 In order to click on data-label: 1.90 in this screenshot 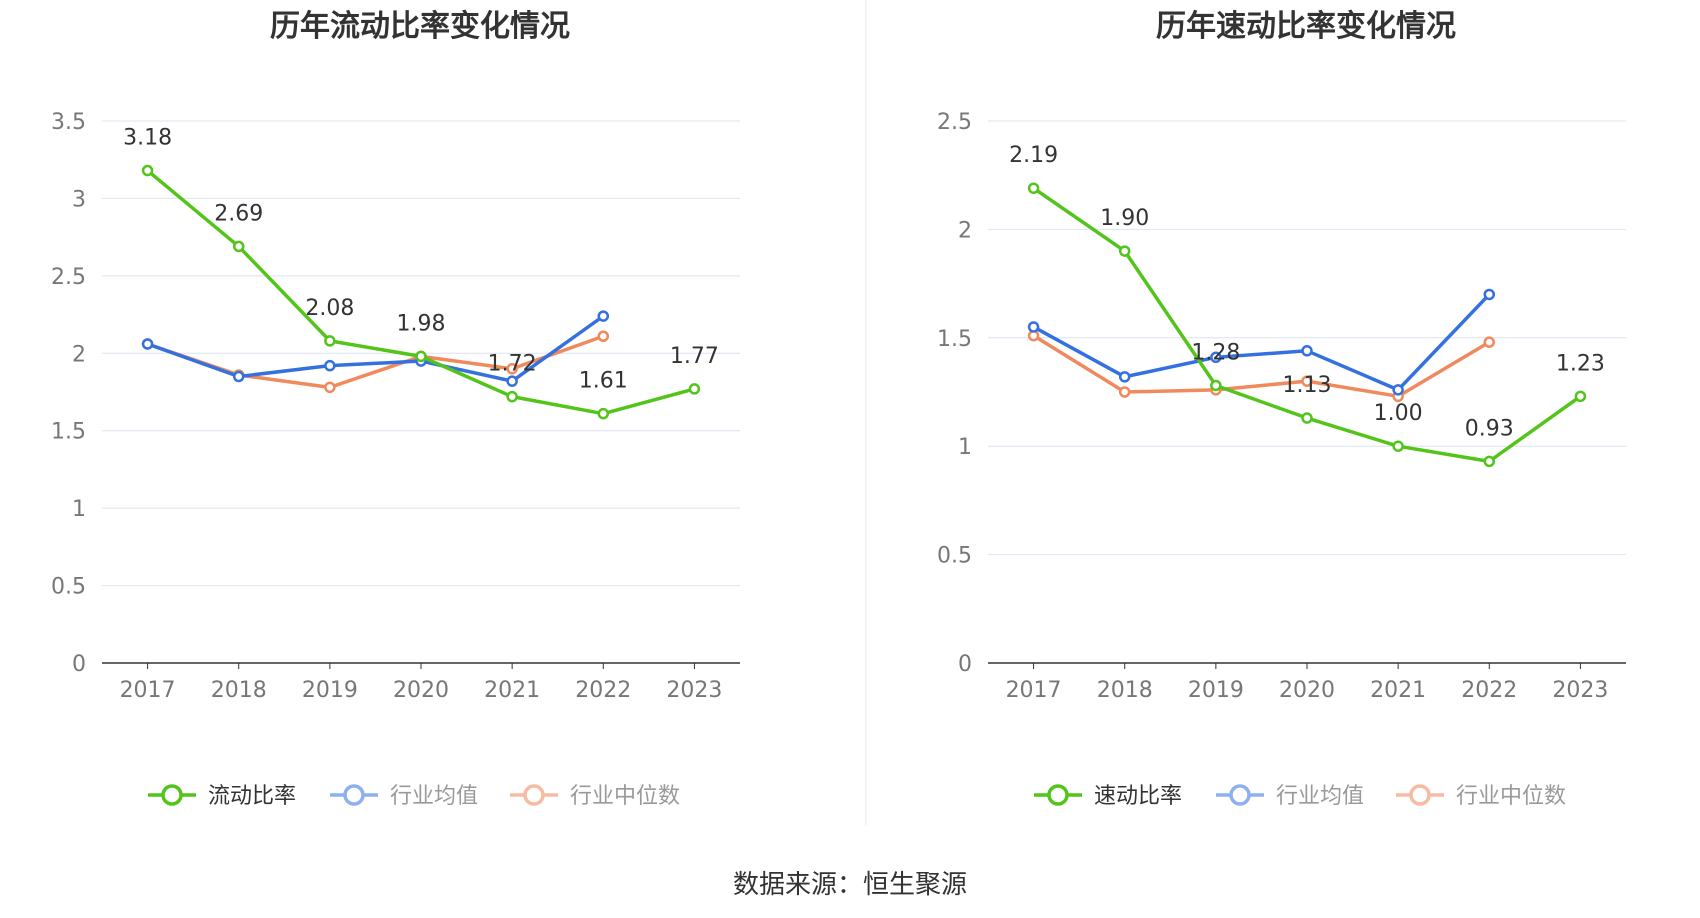, I will do `click(1124, 218)`.